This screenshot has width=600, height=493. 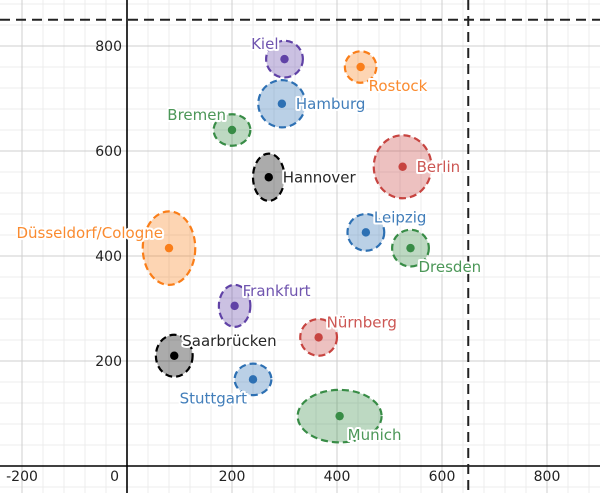 I want to click on label-halo-stuttgart: Stuttgart, so click(x=214, y=398).